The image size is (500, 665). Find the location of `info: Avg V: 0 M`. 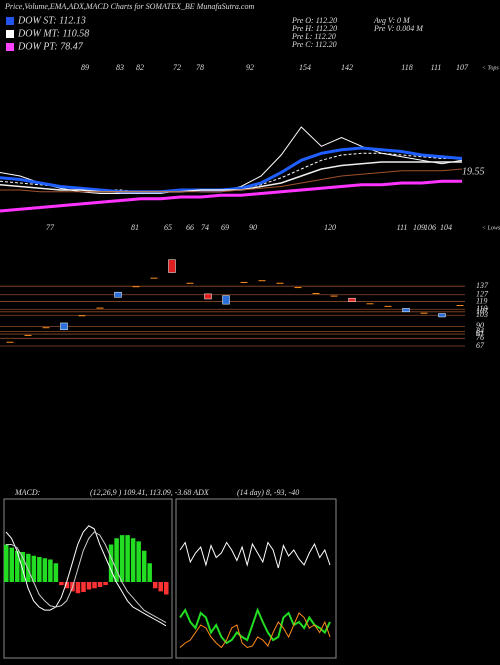

info: Avg V: 0 M is located at coordinates (392, 20).